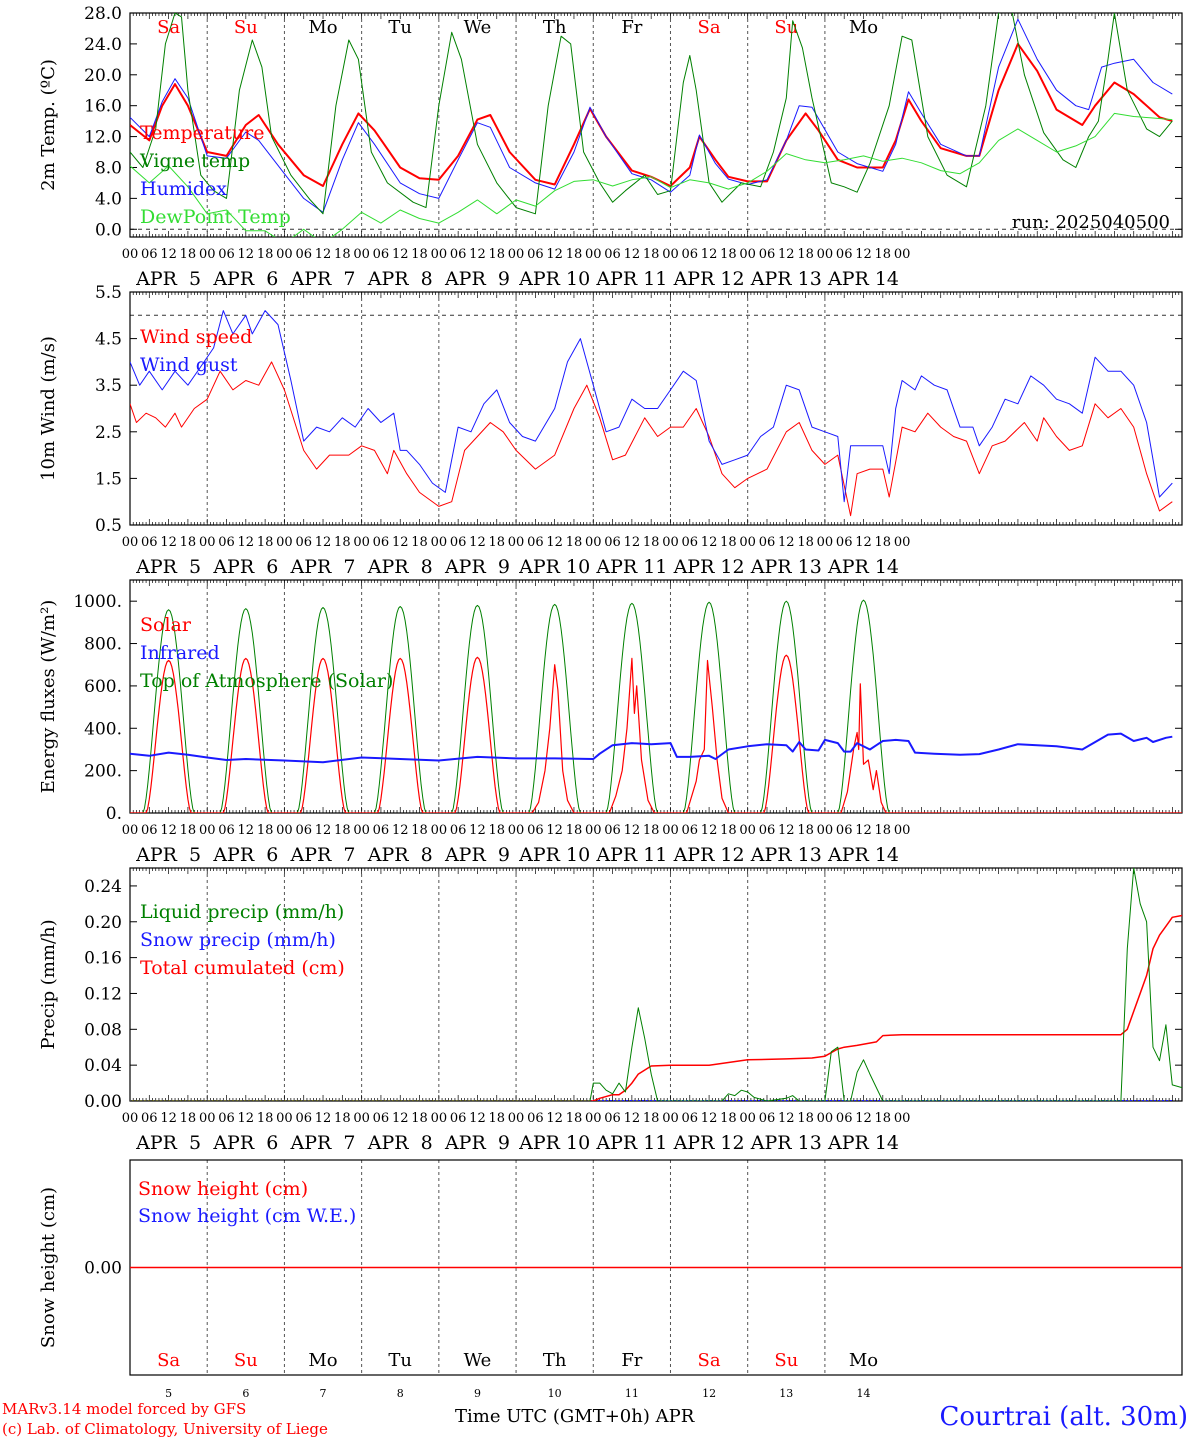 Image resolution: width=1194 pixels, height=1440 pixels. Describe the element at coordinates (108, 386) in the screenshot. I see `y-tick-label: 3.5` at that location.